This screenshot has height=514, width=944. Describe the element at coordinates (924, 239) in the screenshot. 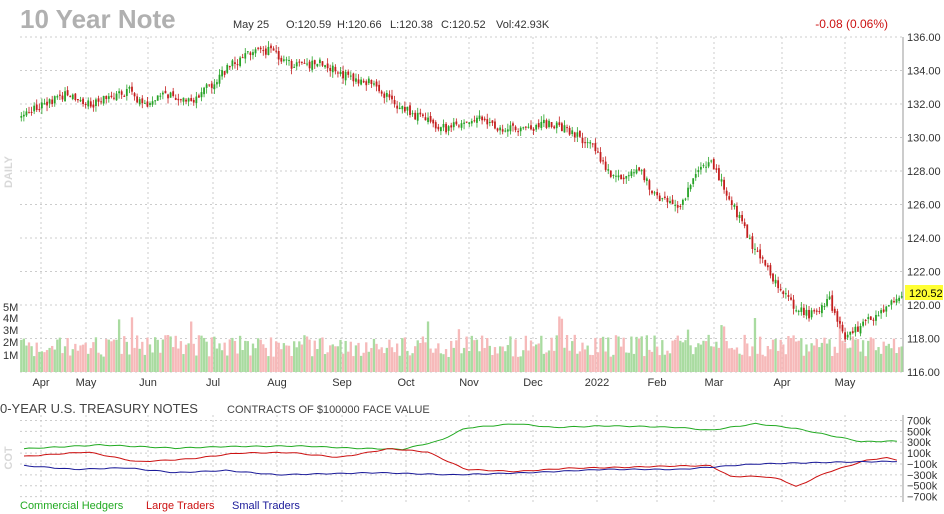

I see `price-tick-label: 124.00` at that location.